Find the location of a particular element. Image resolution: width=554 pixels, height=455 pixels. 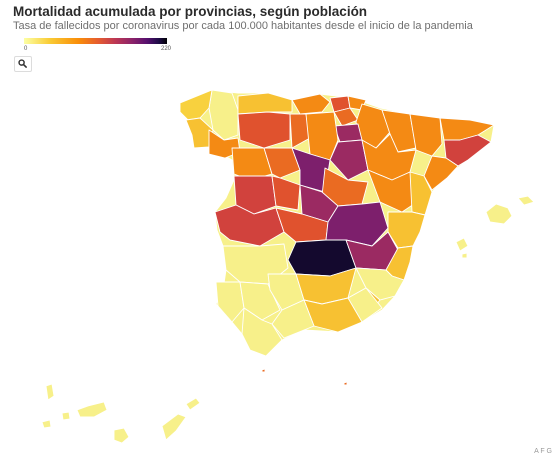

island-la-gomera is located at coordinates (66, 416).